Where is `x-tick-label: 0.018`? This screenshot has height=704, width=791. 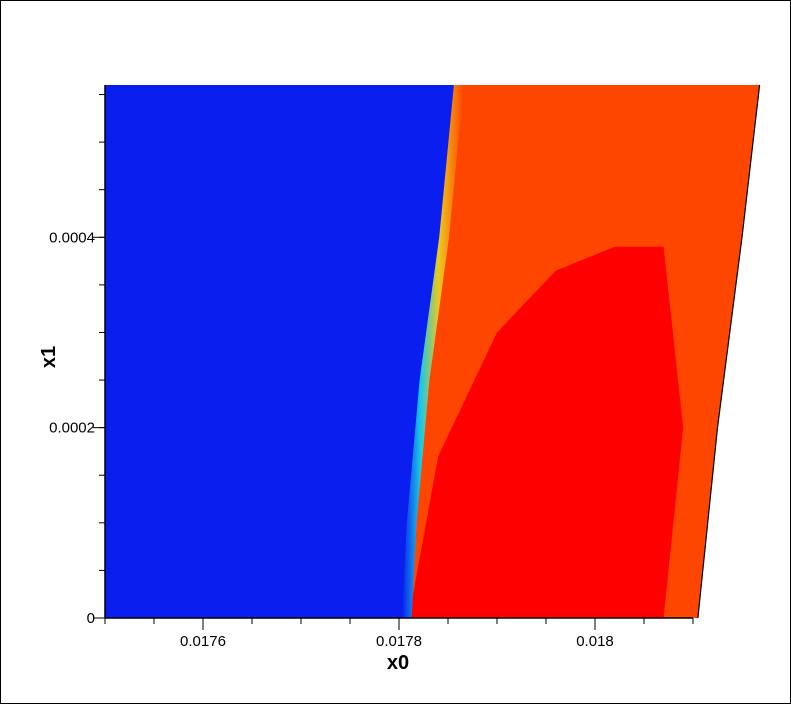 x-tick-label: 0.018 is located at coordinates (595, 641).